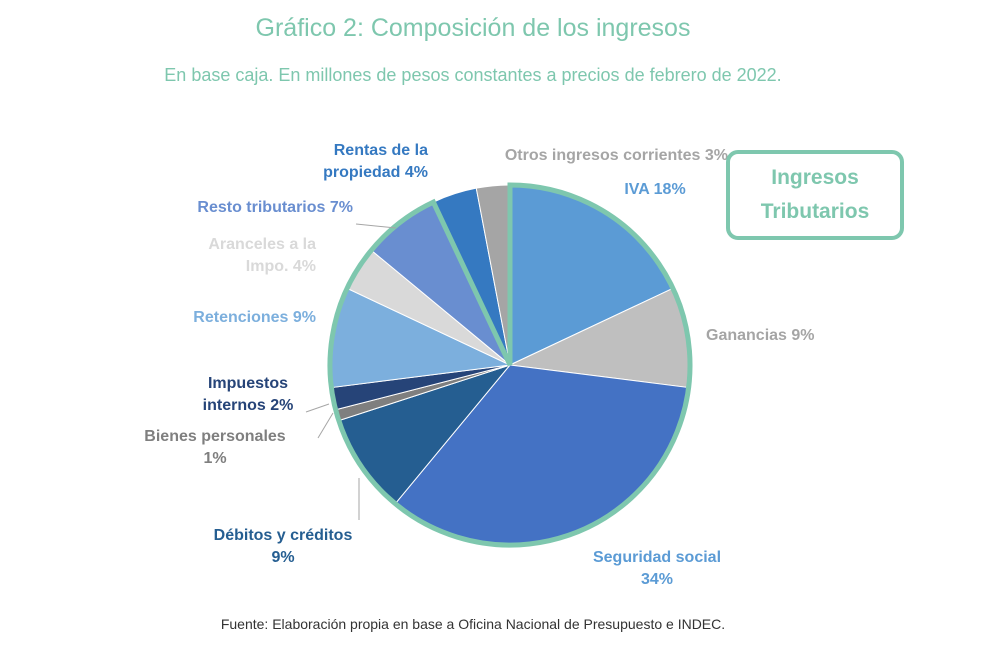 This screenshot has width=989, height=651. I want to click on callout-line-2: Tributarios, so click(815, 211).